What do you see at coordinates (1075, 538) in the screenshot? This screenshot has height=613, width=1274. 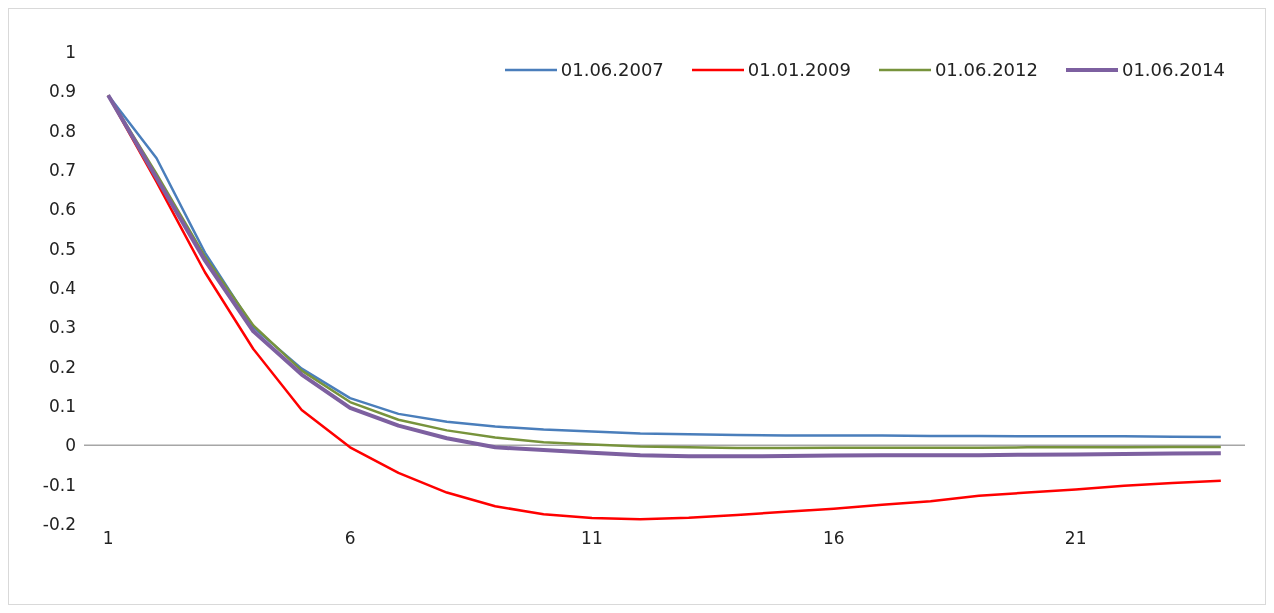 I see `x-tick-label: 21` at bounding box center [1075, 538].